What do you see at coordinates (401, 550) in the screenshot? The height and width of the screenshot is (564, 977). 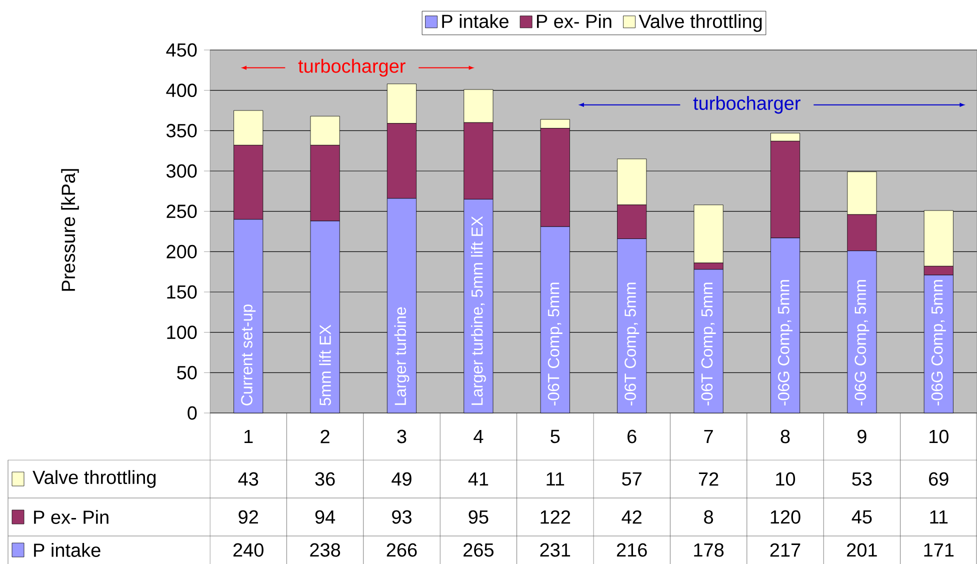 I see `data-label: 266` at bounding box center [401, 550].